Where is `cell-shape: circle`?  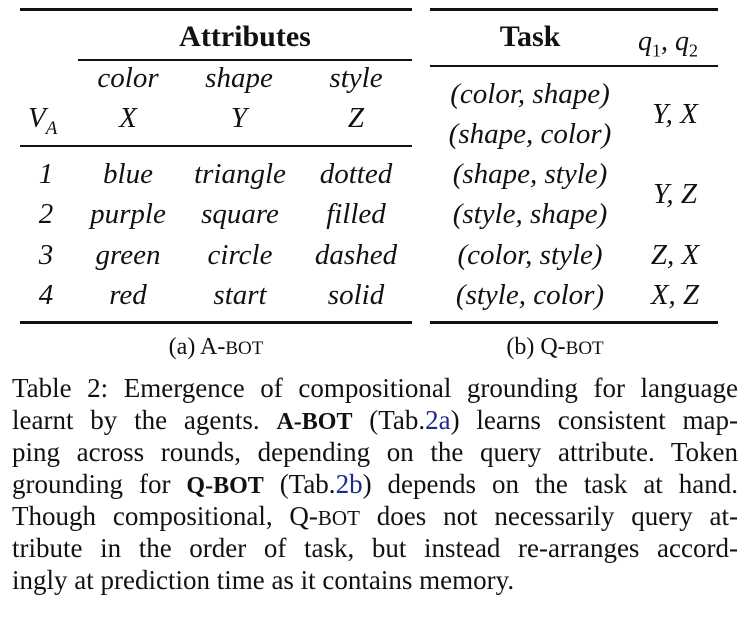 cell-shape: circle is located at coordinates (240, 255).